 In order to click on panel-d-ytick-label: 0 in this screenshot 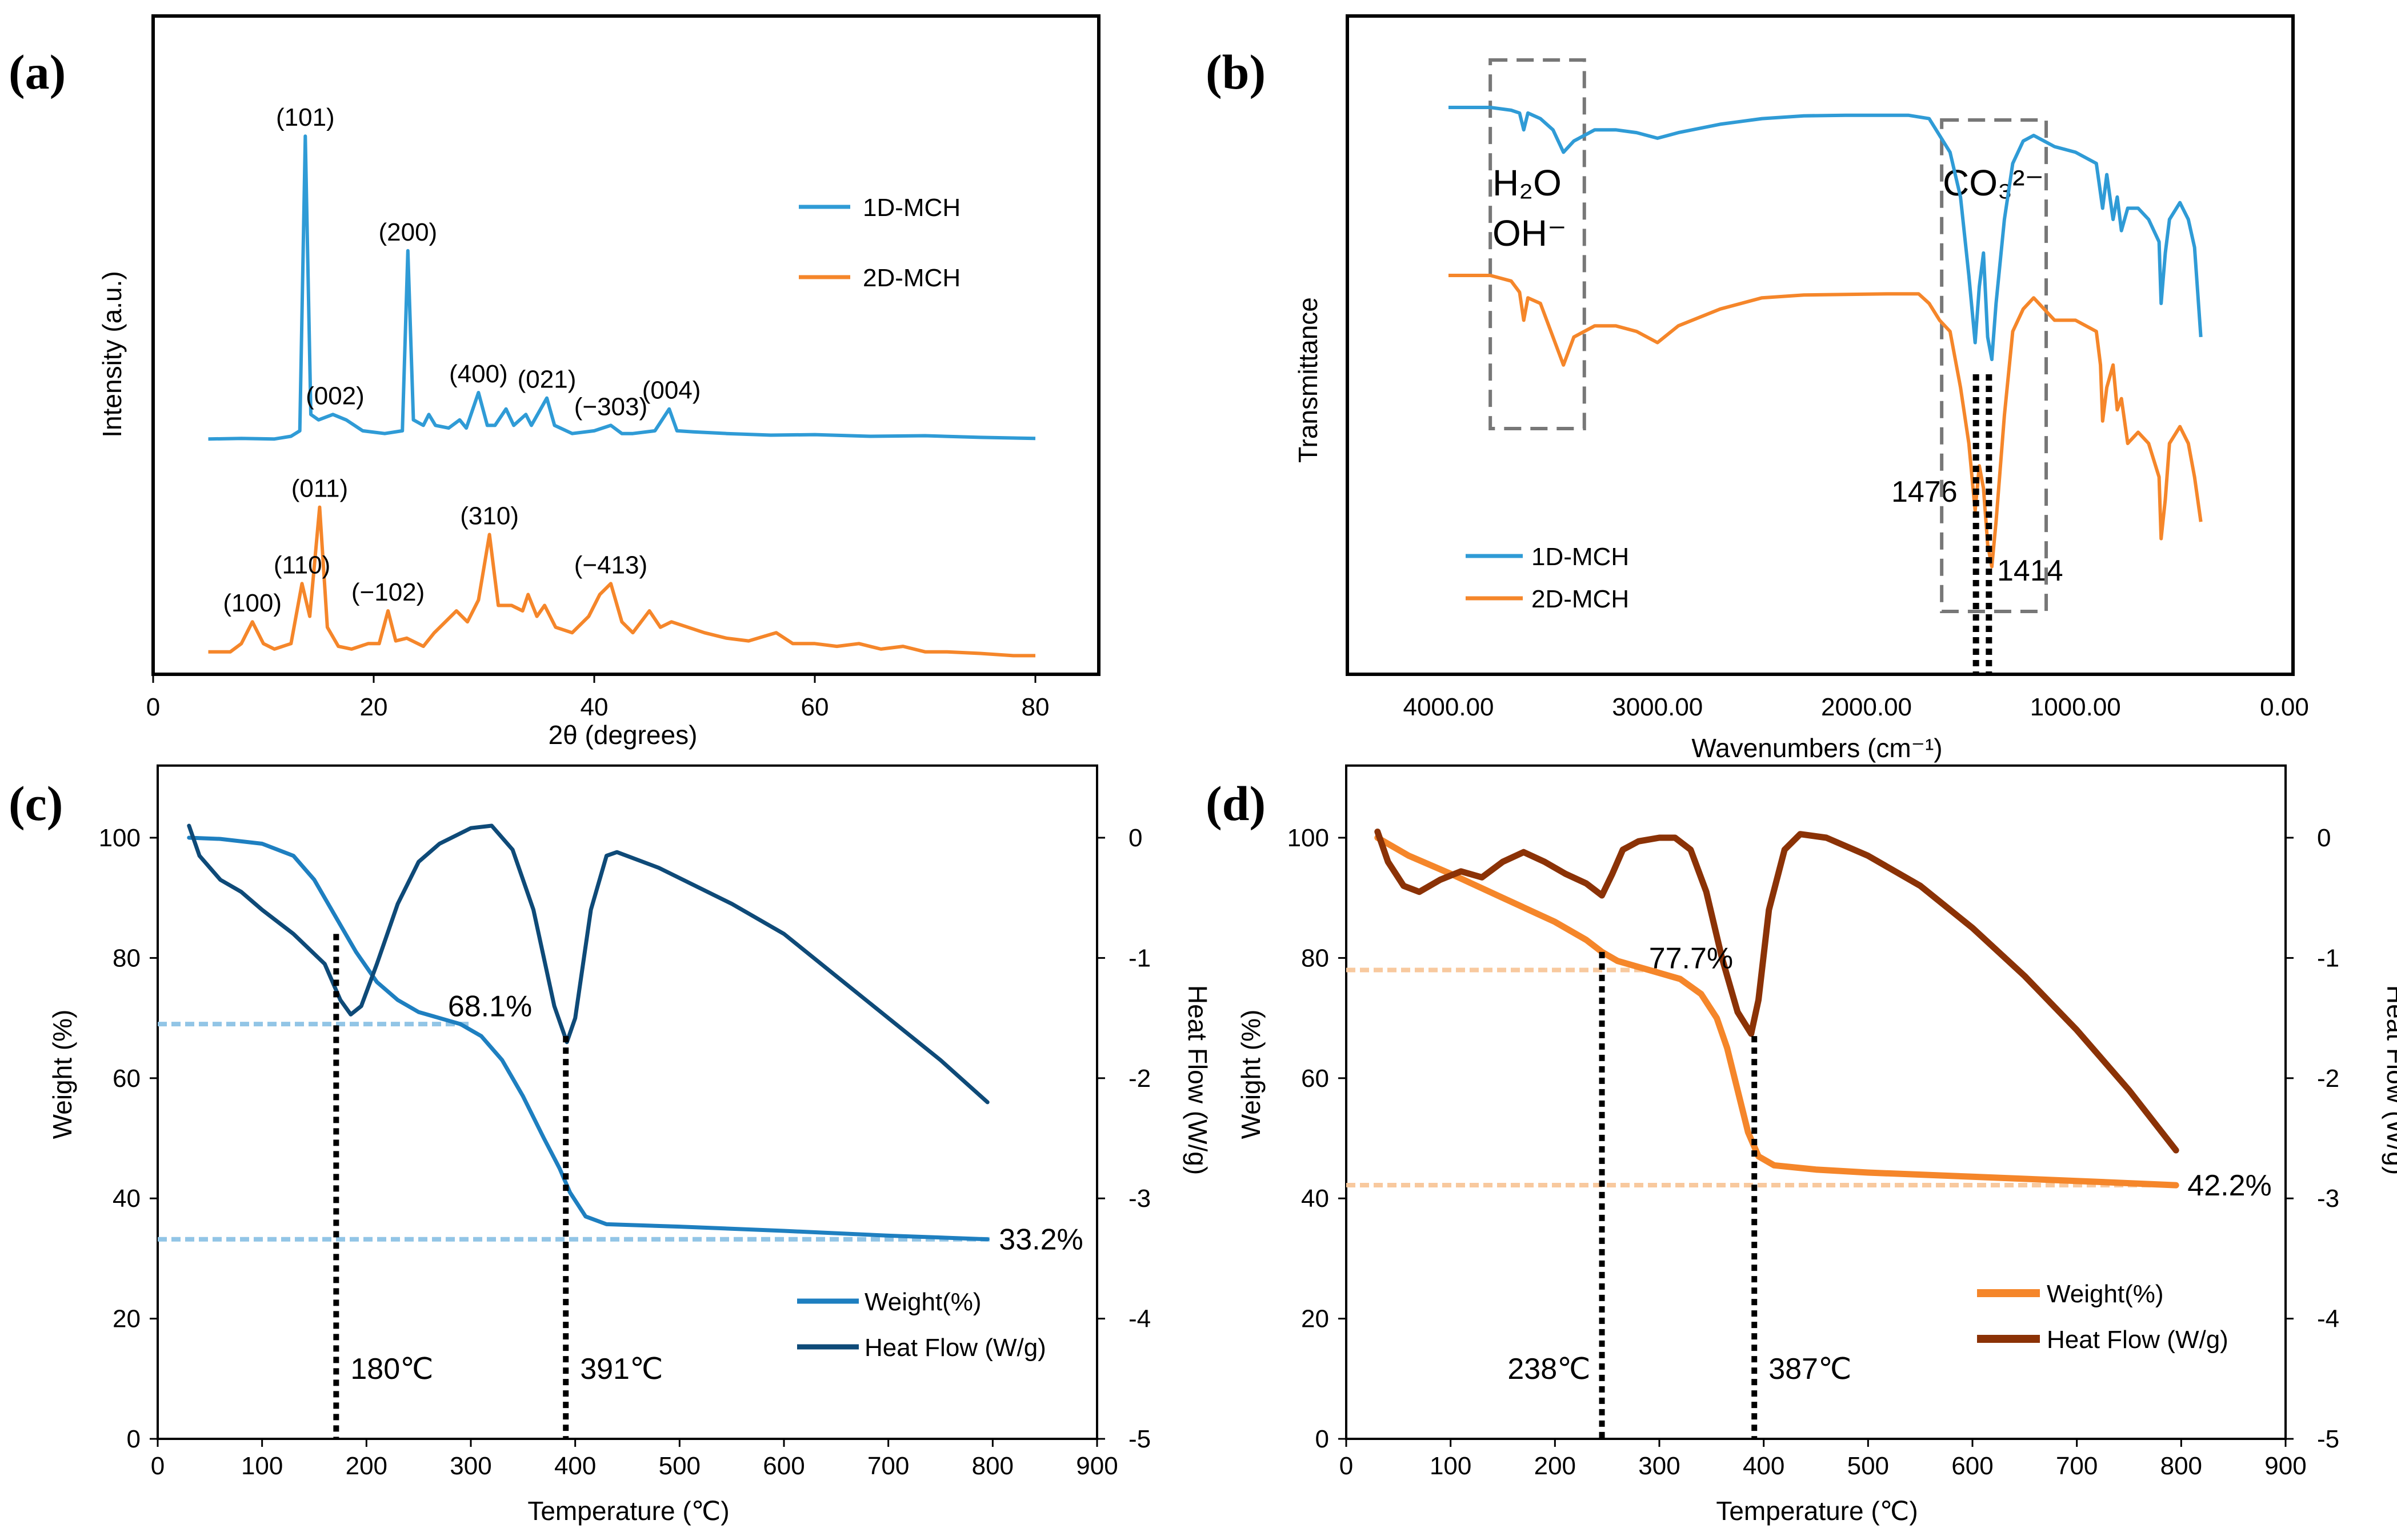, I will do `click(1322, 1439)`.